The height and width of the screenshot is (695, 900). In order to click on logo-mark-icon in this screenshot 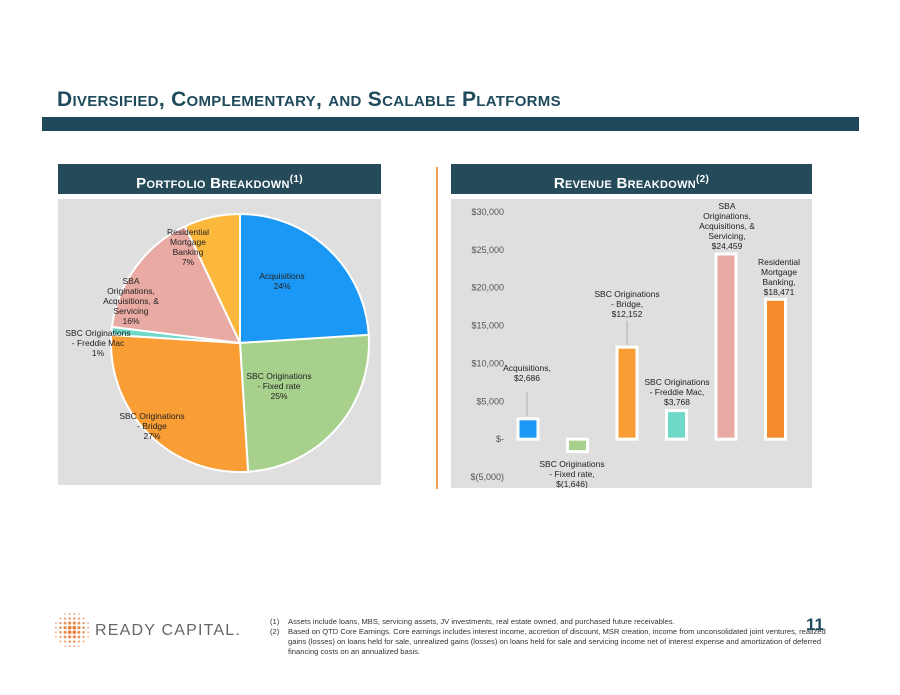, I will do `click(72, 630)`.